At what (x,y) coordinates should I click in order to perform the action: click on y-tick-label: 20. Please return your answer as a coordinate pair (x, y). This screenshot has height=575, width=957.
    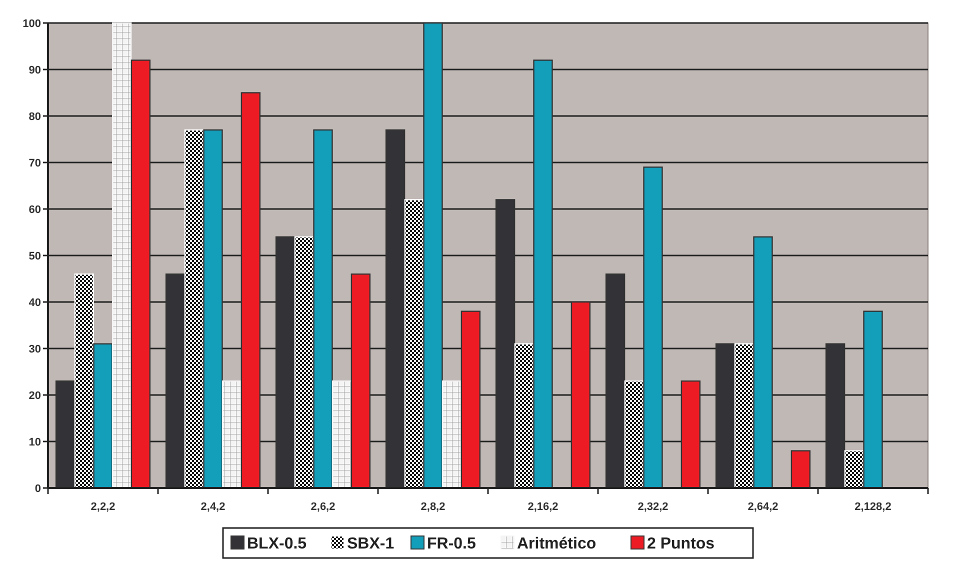
    Looking at the image, I should click on (34, 396).